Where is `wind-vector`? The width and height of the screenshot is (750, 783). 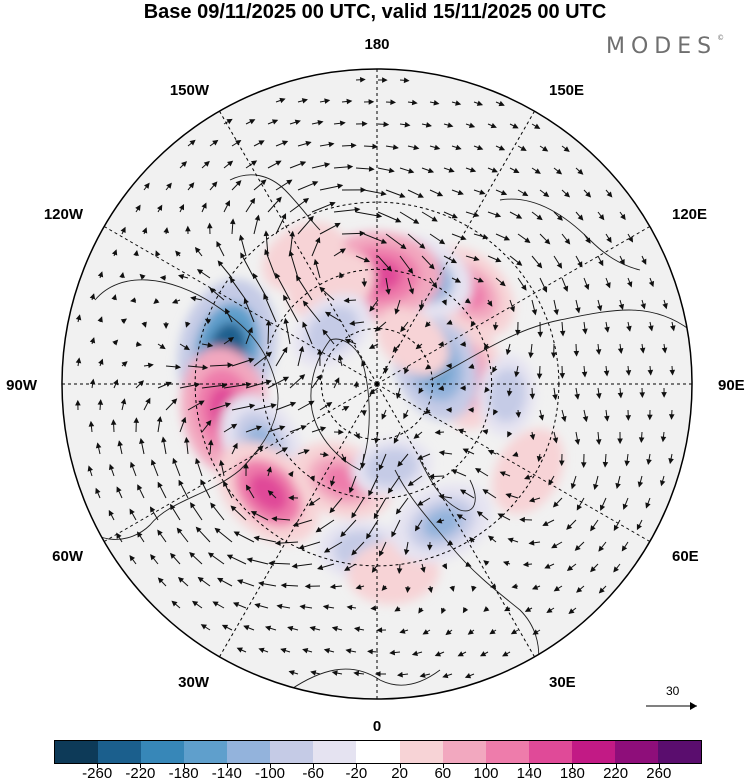
wind-vector is located at coordinates (283, 287).